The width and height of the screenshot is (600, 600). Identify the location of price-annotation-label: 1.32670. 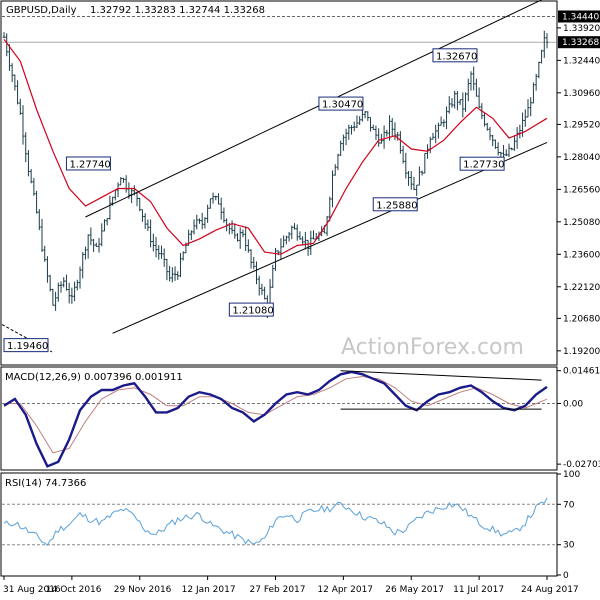
(456, 56).